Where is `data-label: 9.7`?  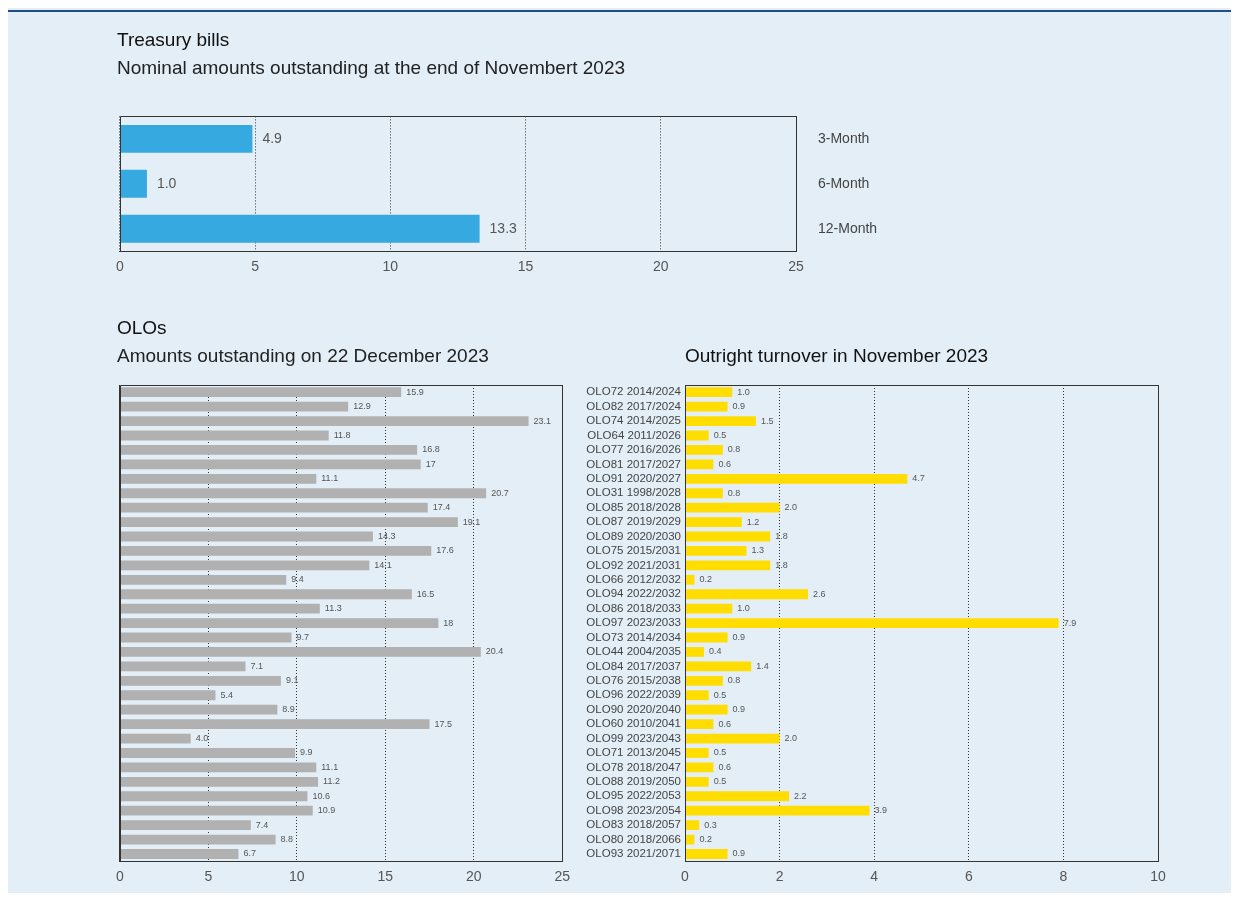
data-label: 9.7 is located at coordinates (303, 637).